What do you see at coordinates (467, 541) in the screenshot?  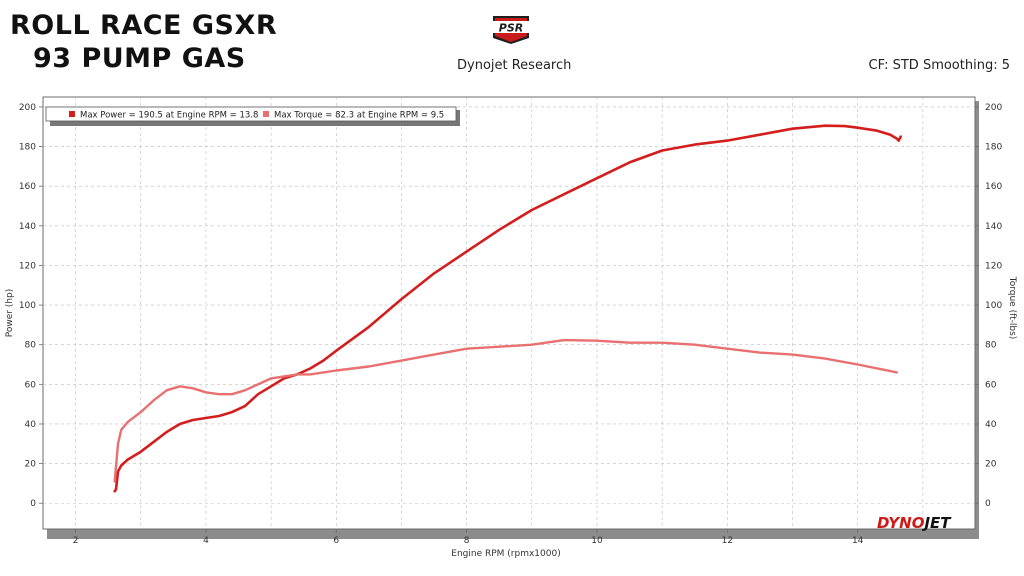 I see `x-tick-label: 8` at bounding box center [467, 541].